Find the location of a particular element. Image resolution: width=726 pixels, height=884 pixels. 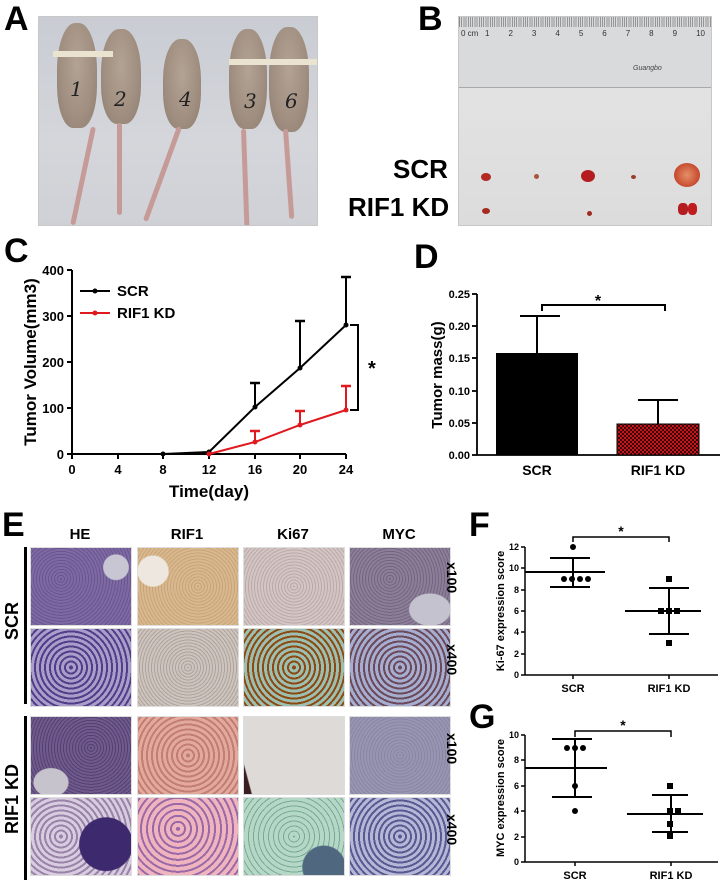

svg-text: 0.00 is located at coordinates (459, 456).